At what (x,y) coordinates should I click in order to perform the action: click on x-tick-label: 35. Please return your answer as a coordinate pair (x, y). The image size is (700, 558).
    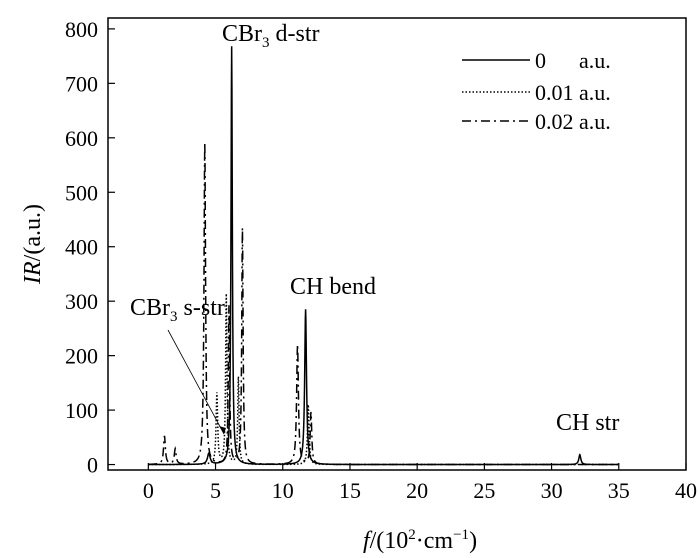
    Looking at the image, I should click on (619, 490).